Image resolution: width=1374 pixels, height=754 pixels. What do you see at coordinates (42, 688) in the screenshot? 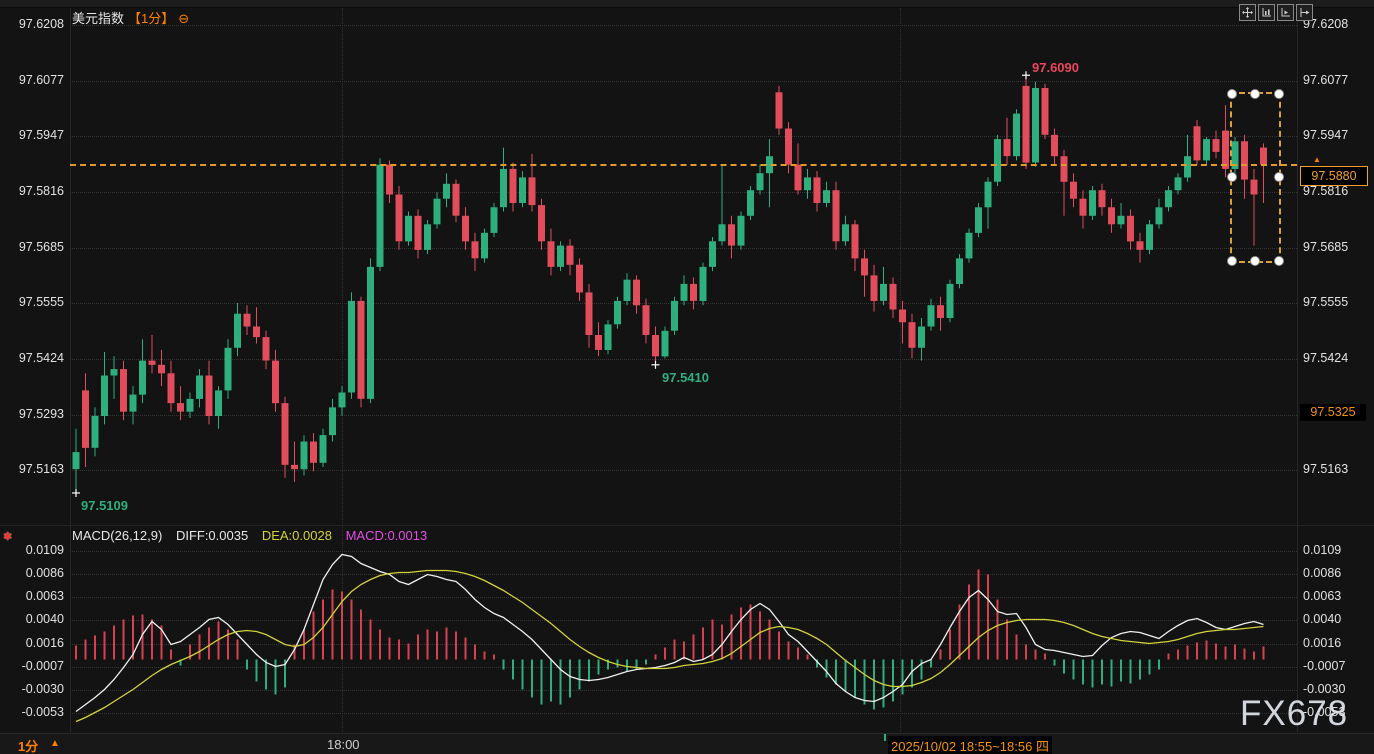
I see `macd-axis-label-left: -0.0030` at bounding box center [42, 688].